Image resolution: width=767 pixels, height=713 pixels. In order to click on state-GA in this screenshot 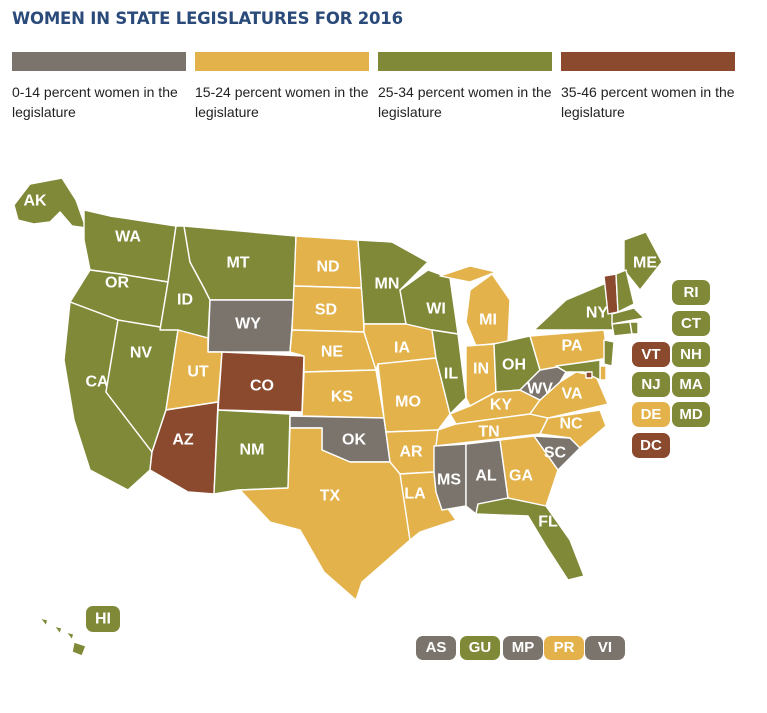, I will do `click(529, 471)`.